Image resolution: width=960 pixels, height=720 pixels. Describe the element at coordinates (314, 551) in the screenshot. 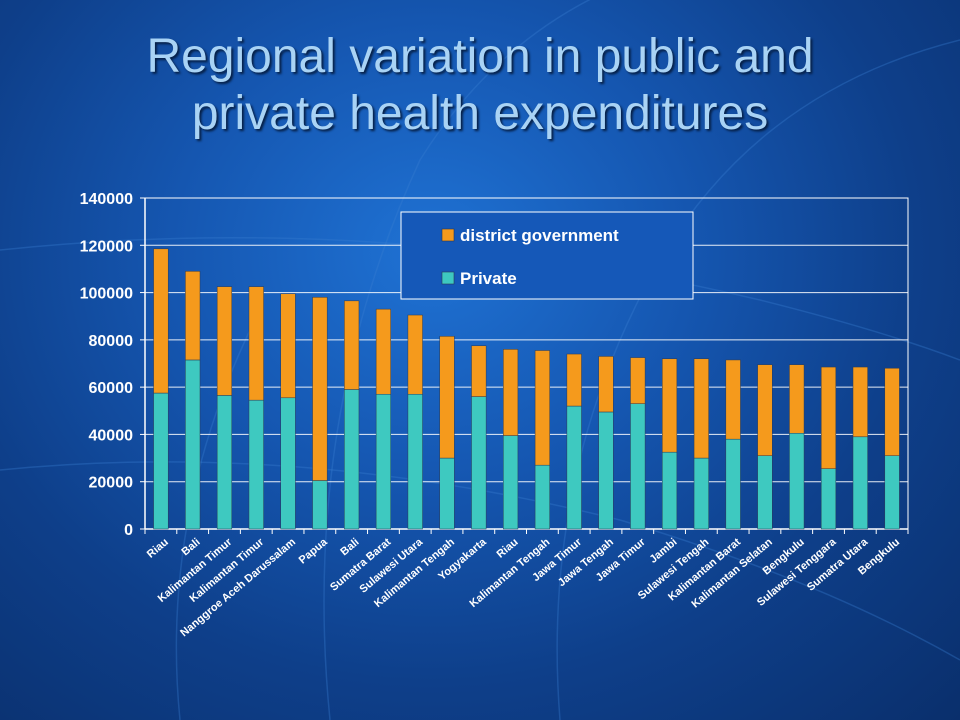

I see `x-category-label: Papua` at that location.